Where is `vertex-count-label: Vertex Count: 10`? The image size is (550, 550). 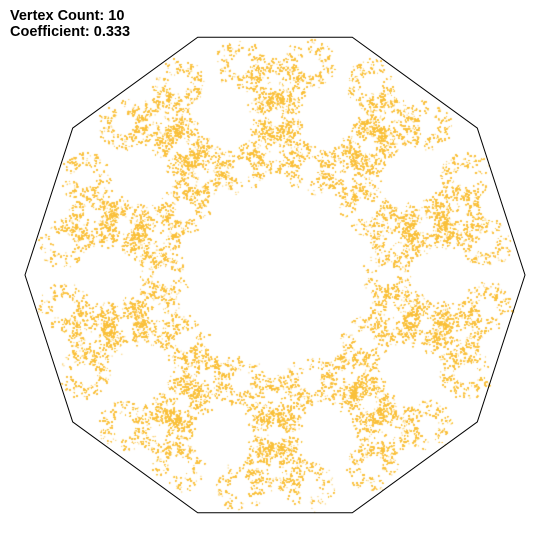 vertex-count-label: Vertex Count: 10 is located at coordinates (67, 16).